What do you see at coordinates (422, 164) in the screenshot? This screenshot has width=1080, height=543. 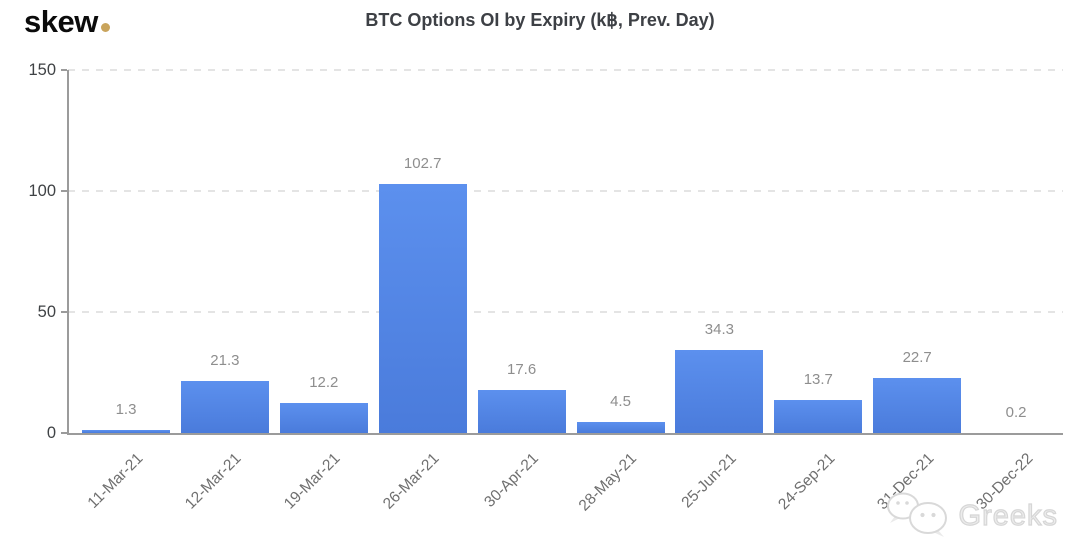 I see `bar-value-label: 102.7` at bounding box center [422, 164].